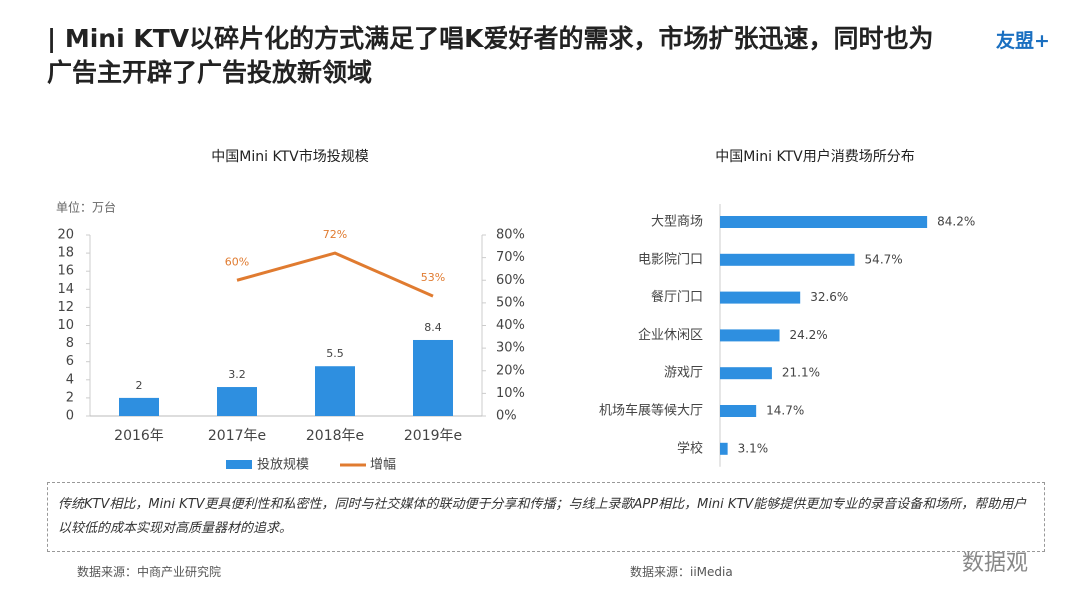 The image size is (1080, 607). I want to click on source: 数据来源：中商产业研究院, so click(149, 572).